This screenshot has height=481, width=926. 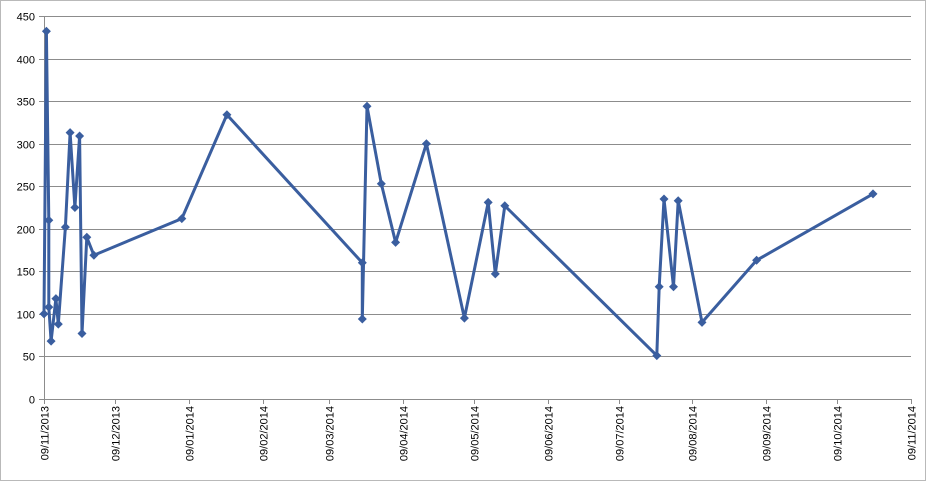 I want to click on y-tick-label: 0, so click(x=32, y=401).